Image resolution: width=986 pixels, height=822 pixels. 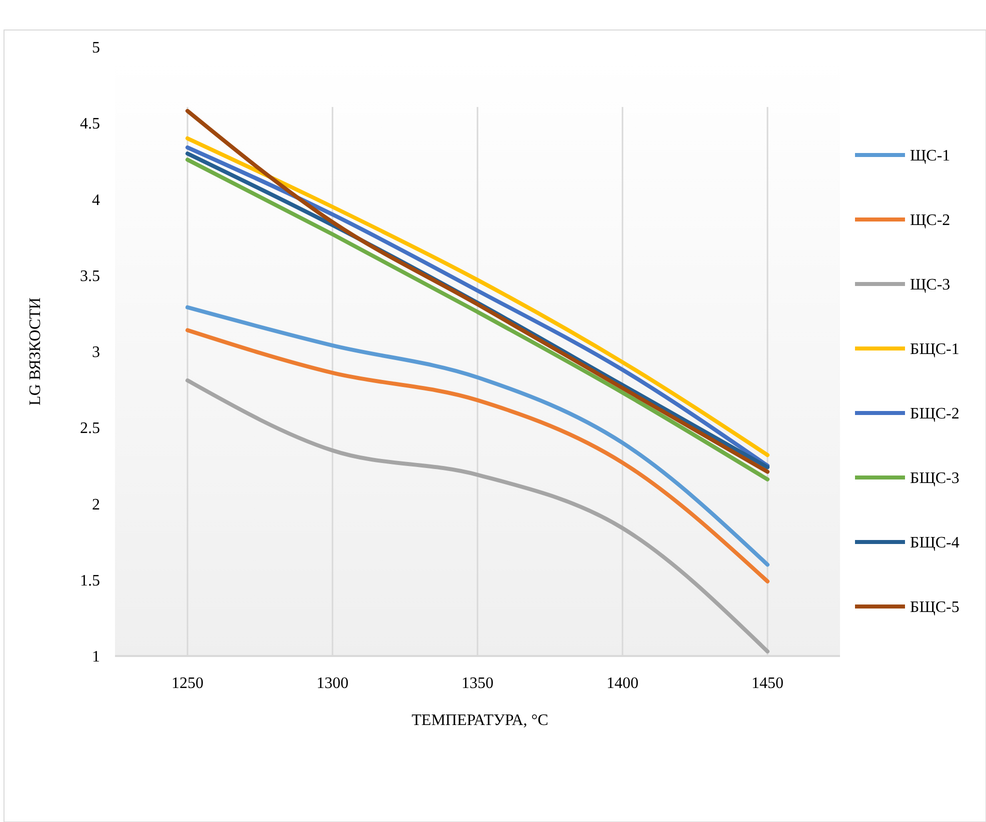 I want to click on y-tick-label: 5, so click(x=96, y=48).